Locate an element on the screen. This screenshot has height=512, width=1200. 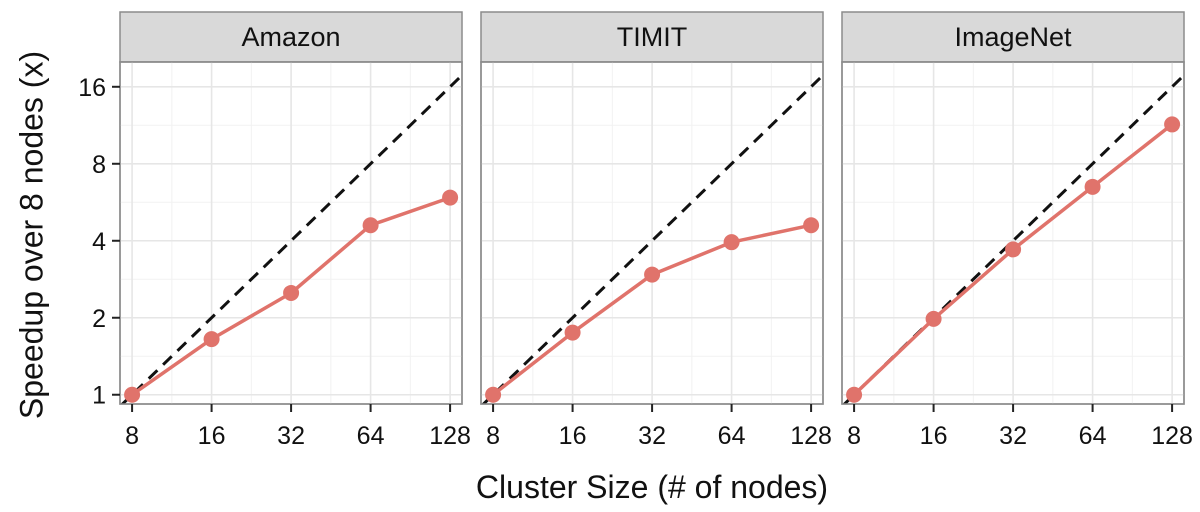
y-tick-label: 4 is located at coordinates (99, 242).